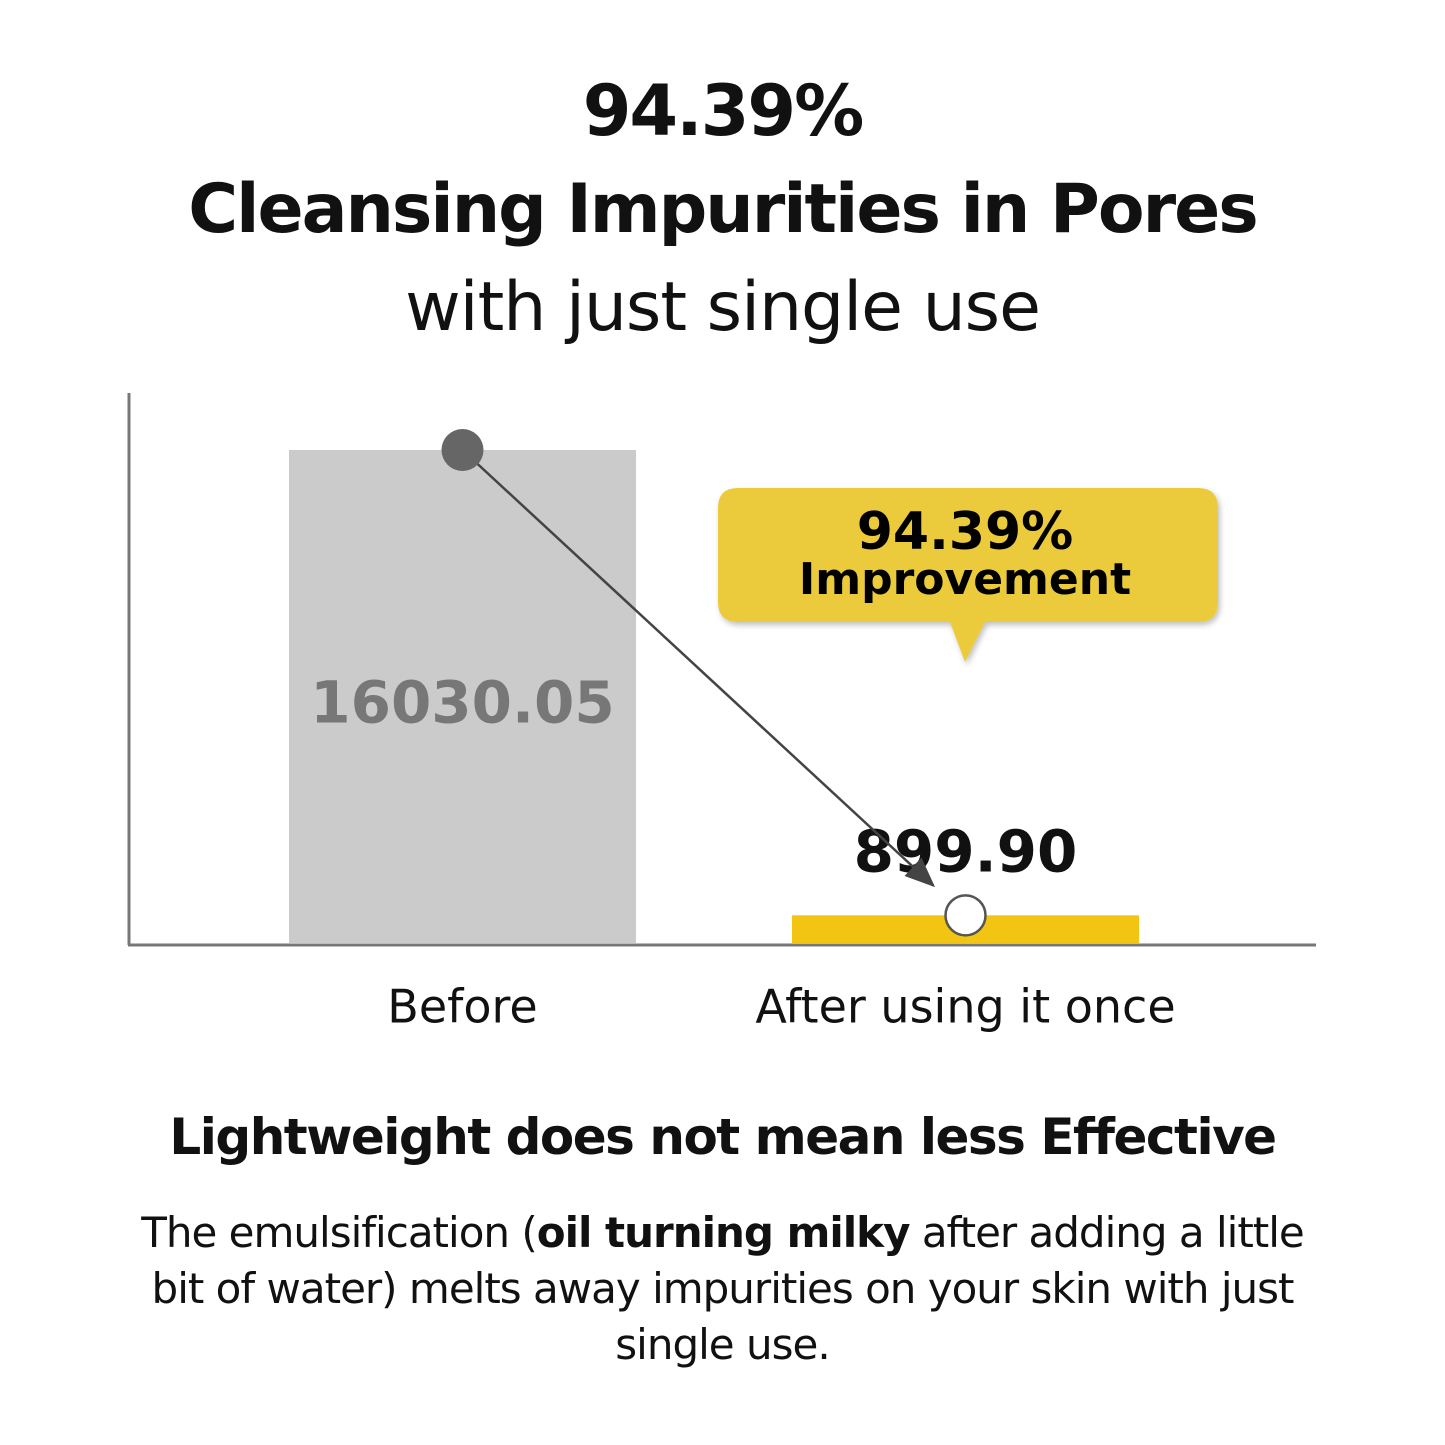 The width and height of the screenshot is (1445, 1445). What do you see at coordinates (339, 1232) in the screenshot?
I see `body-text: The emulsification (` at bounding box center [339, 1232].